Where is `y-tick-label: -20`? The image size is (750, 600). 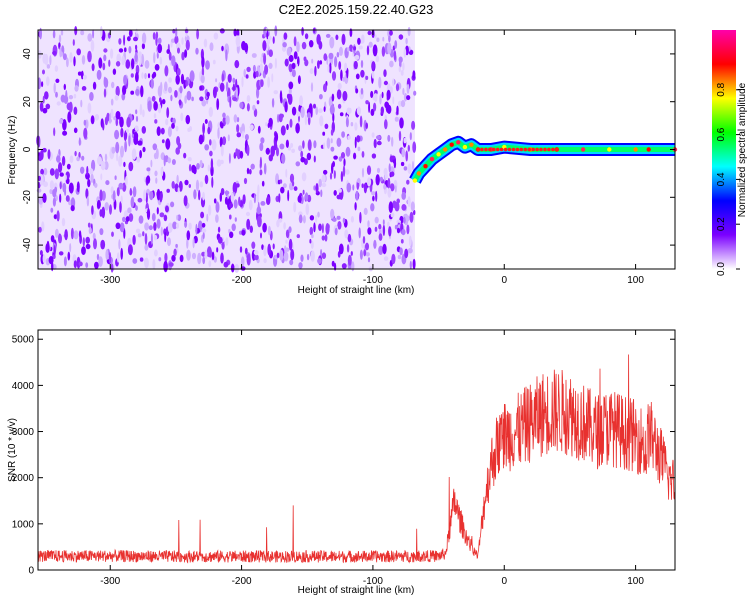 y-tick-label: -20 is located at coordinates (27, 197).